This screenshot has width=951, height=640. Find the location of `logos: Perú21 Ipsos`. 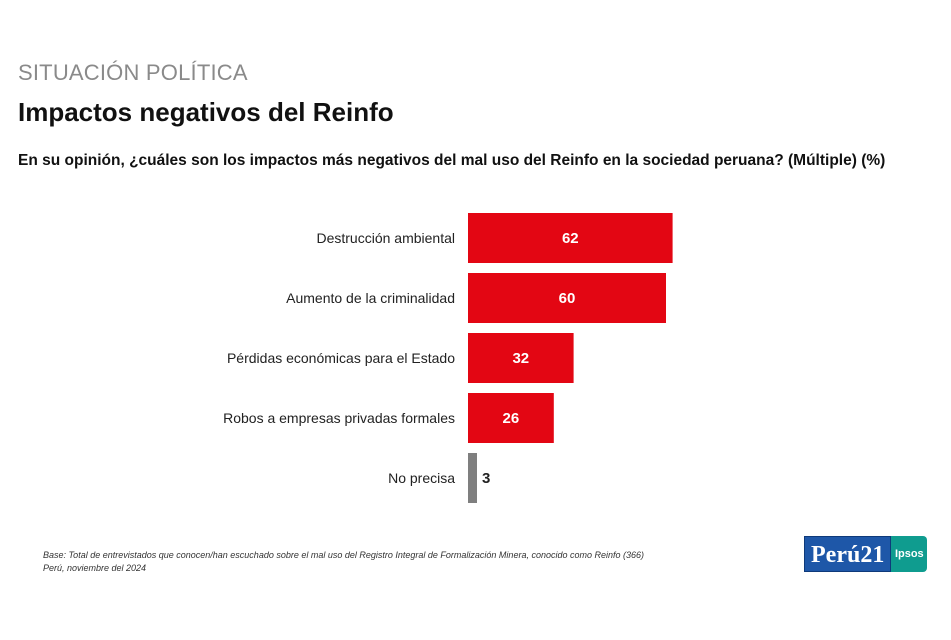

logos: Perú21 Ipsos is located at coordinates (866, 554).